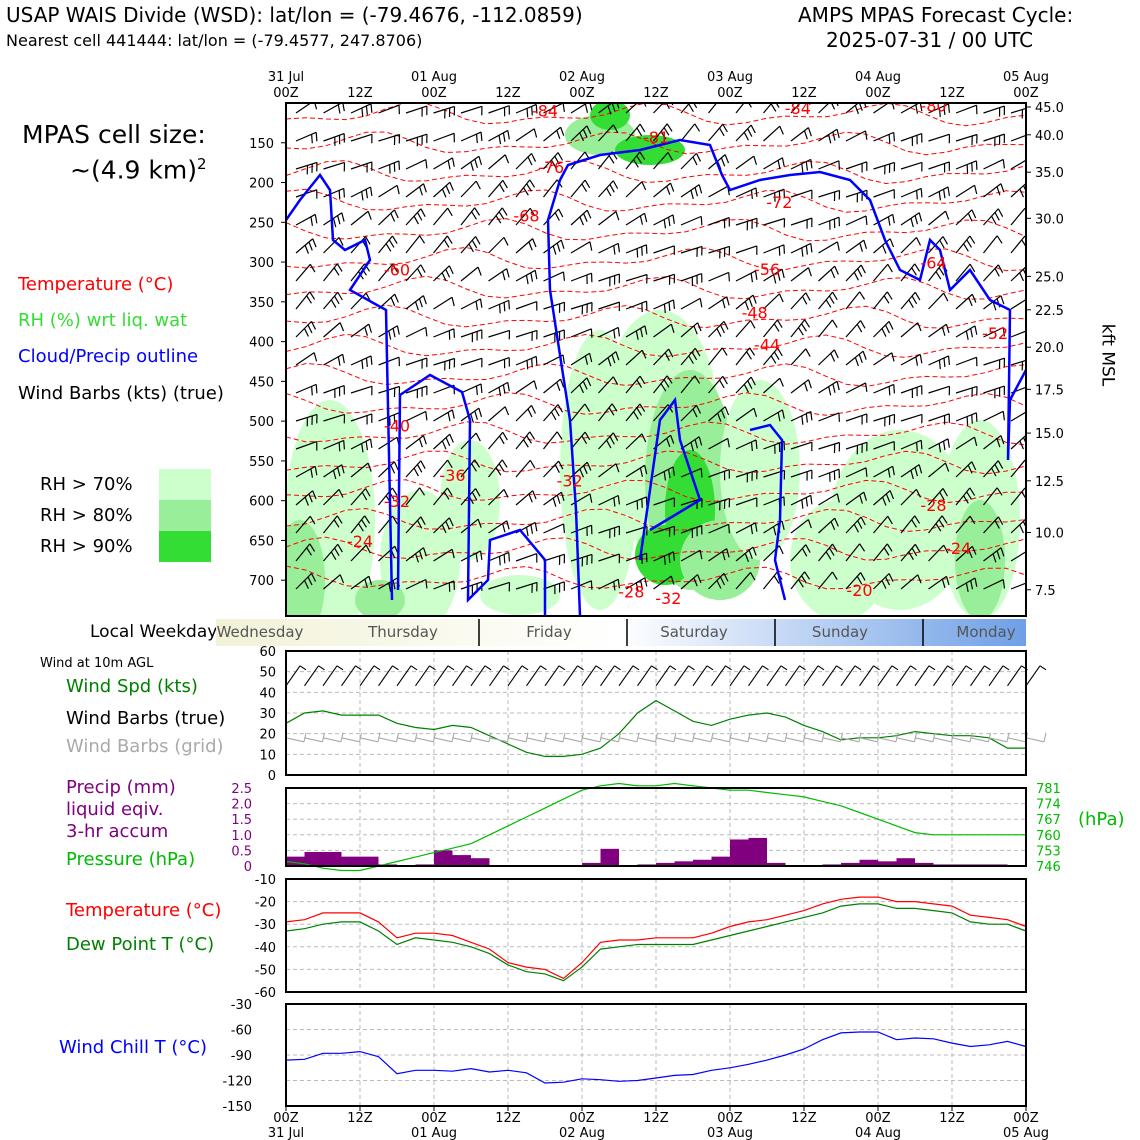 The image size is (1140, 1140). I want to click on legend-rh80: RH > 80%, so click(86, 515).